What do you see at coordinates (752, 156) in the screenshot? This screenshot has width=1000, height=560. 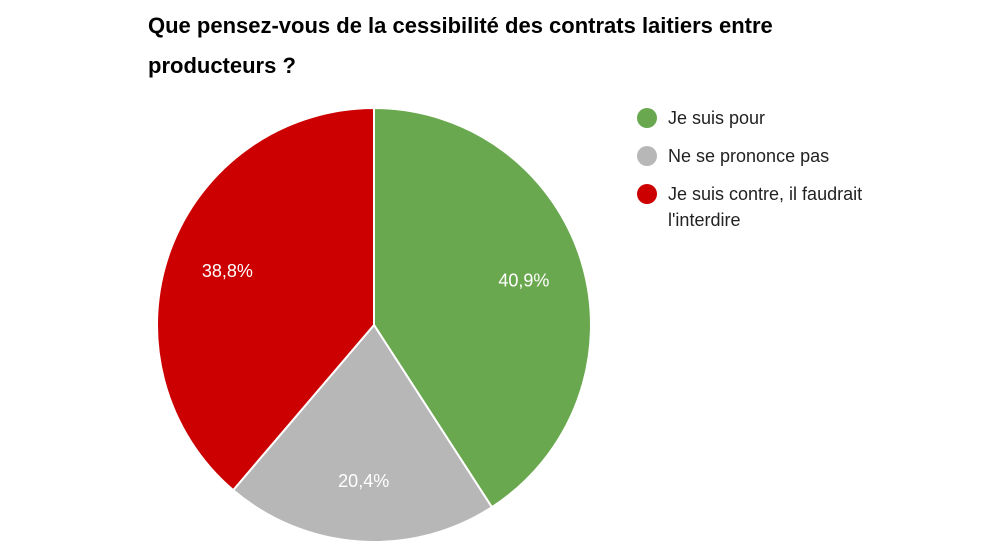 I see `legend-item-ne-se-prononce-pas: Ne se prononce pas` at bounding box center [752, 156].